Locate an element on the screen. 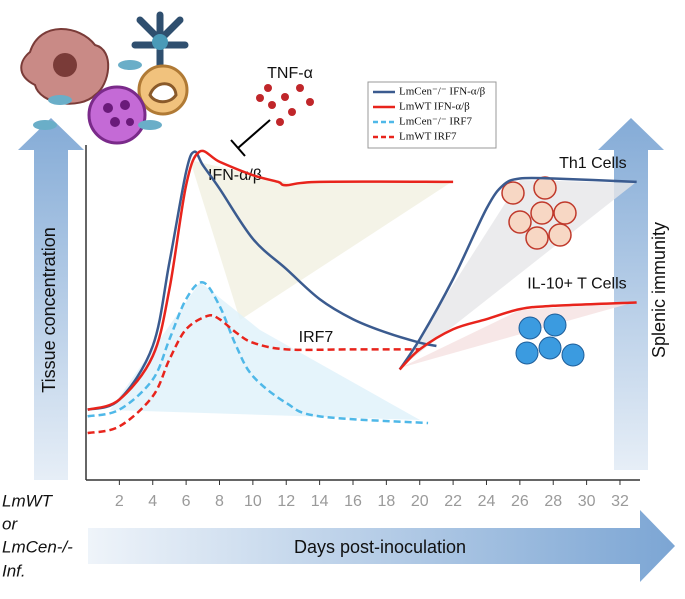 This screenshot has height=599, width=685. left-arrow is located at coordinates (51, 299).